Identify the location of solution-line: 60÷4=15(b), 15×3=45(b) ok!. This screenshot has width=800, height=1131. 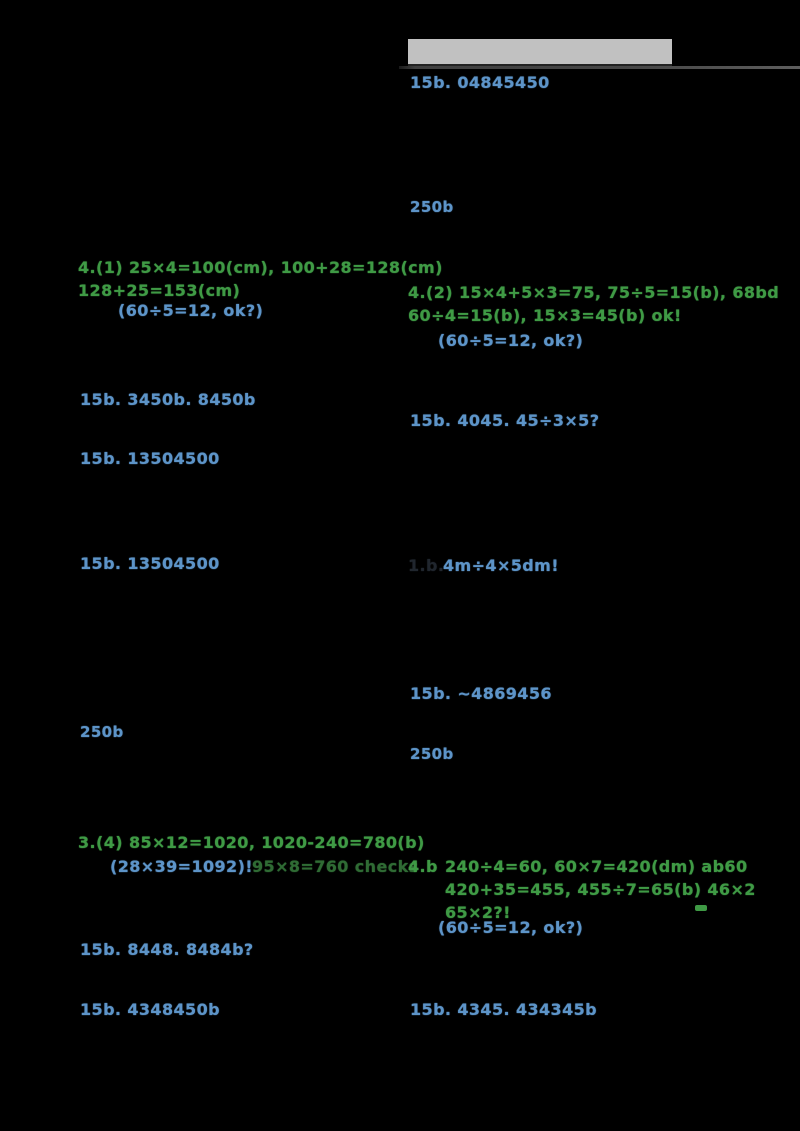
(545, 315).